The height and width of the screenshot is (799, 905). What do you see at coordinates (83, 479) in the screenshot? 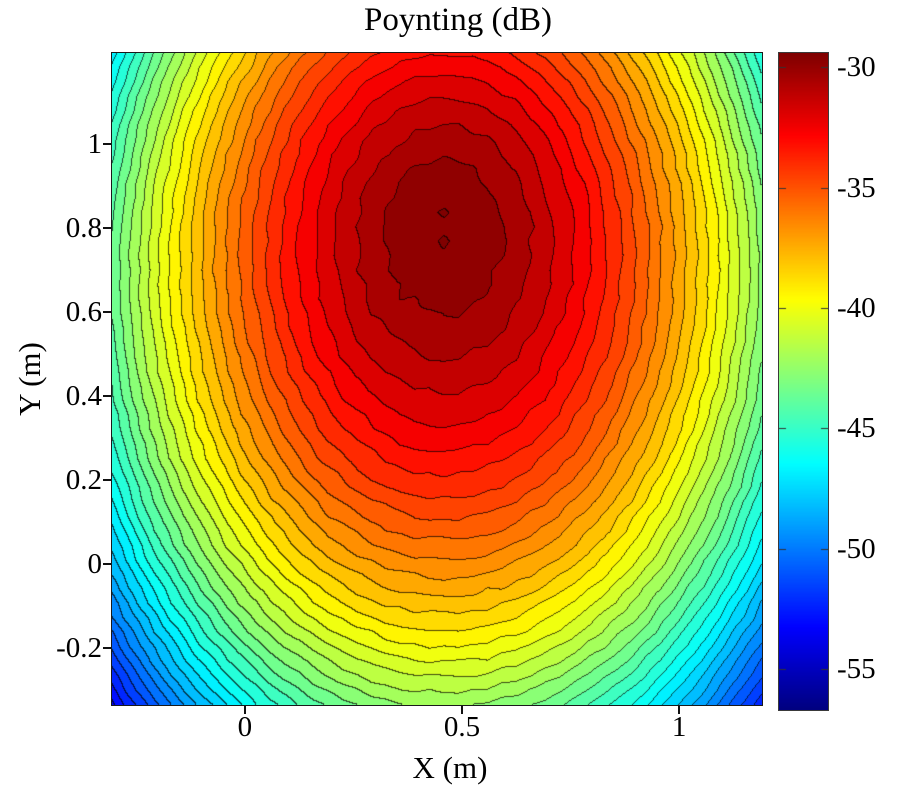
I see `y-tick-label: 0.2` at bounding box center [83, 479].